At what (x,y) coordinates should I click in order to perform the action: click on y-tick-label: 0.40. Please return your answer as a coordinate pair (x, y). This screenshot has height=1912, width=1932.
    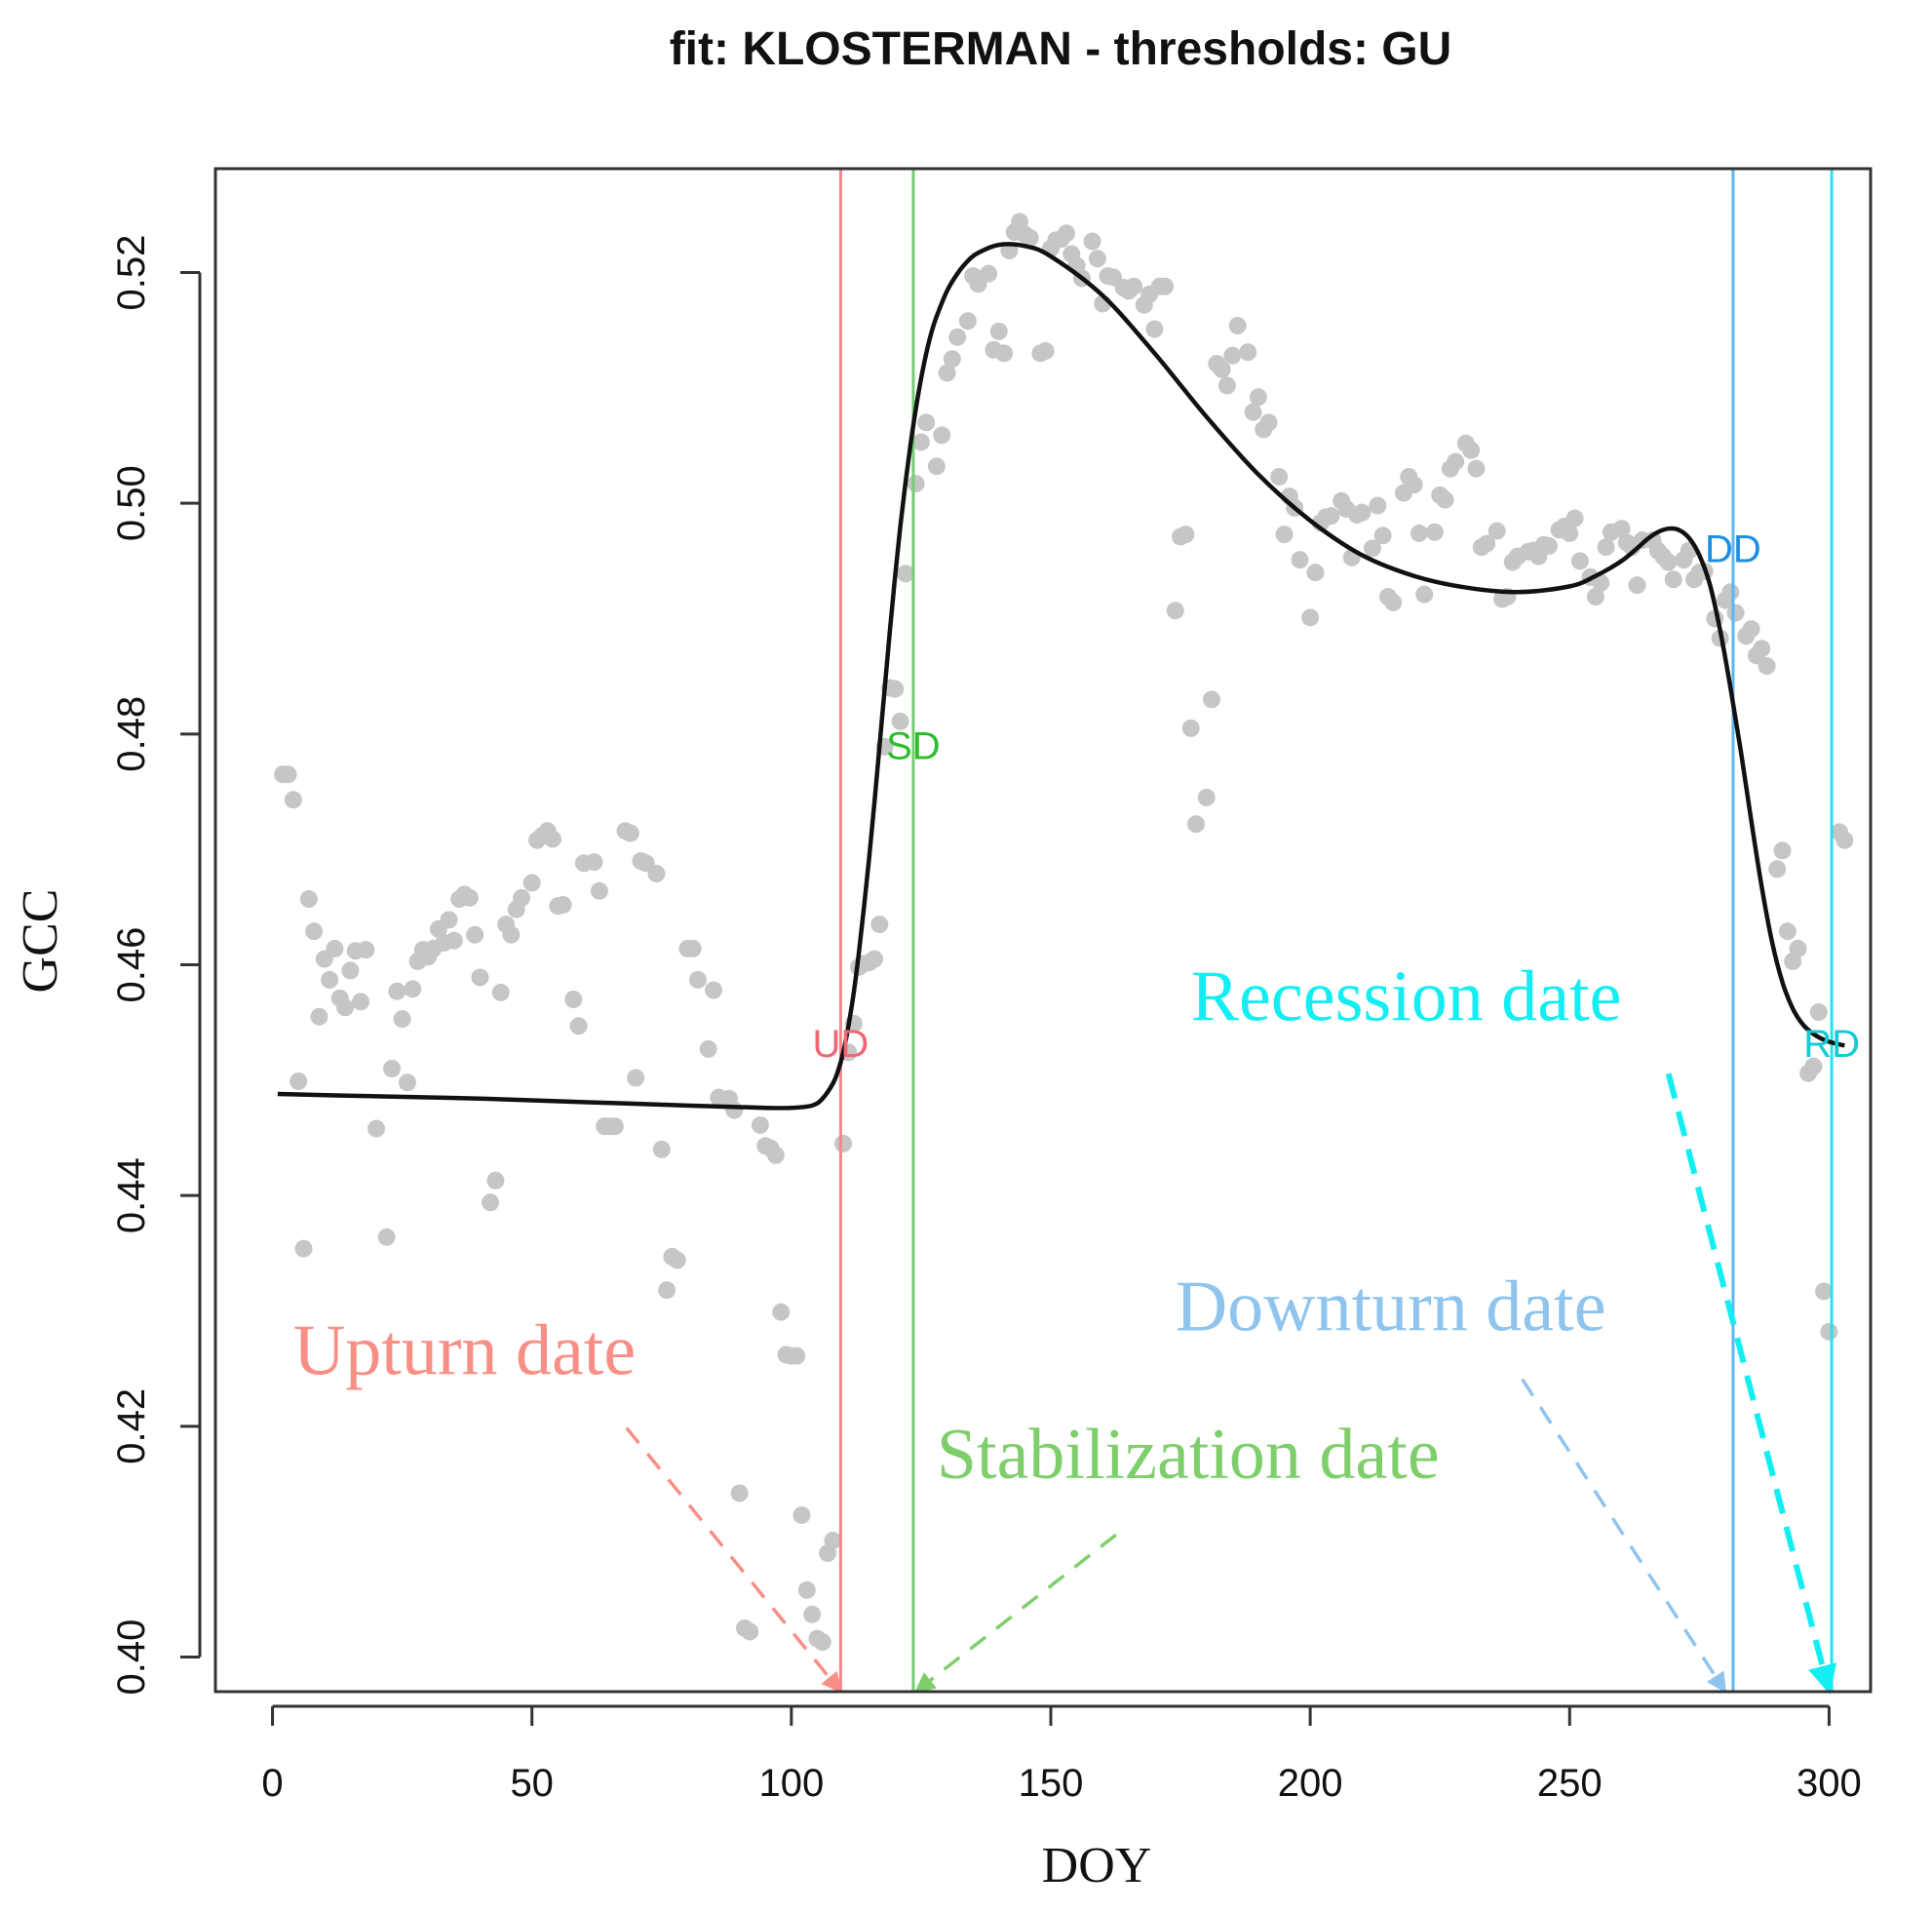
    Looking at the image, I should click on (131, 1657).